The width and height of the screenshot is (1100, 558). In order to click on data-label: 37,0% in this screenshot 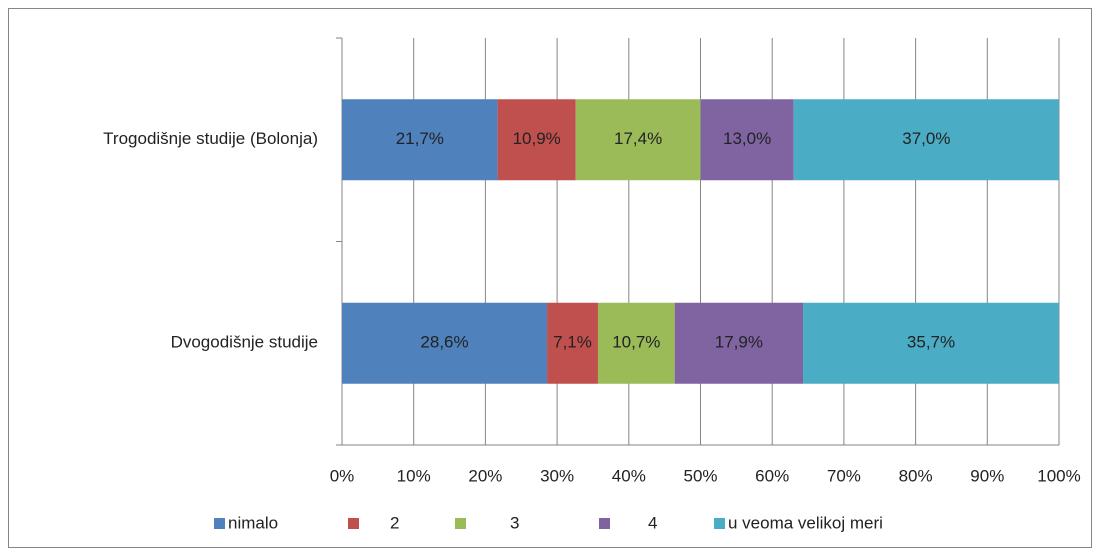, I will do `click(926, 138)`.